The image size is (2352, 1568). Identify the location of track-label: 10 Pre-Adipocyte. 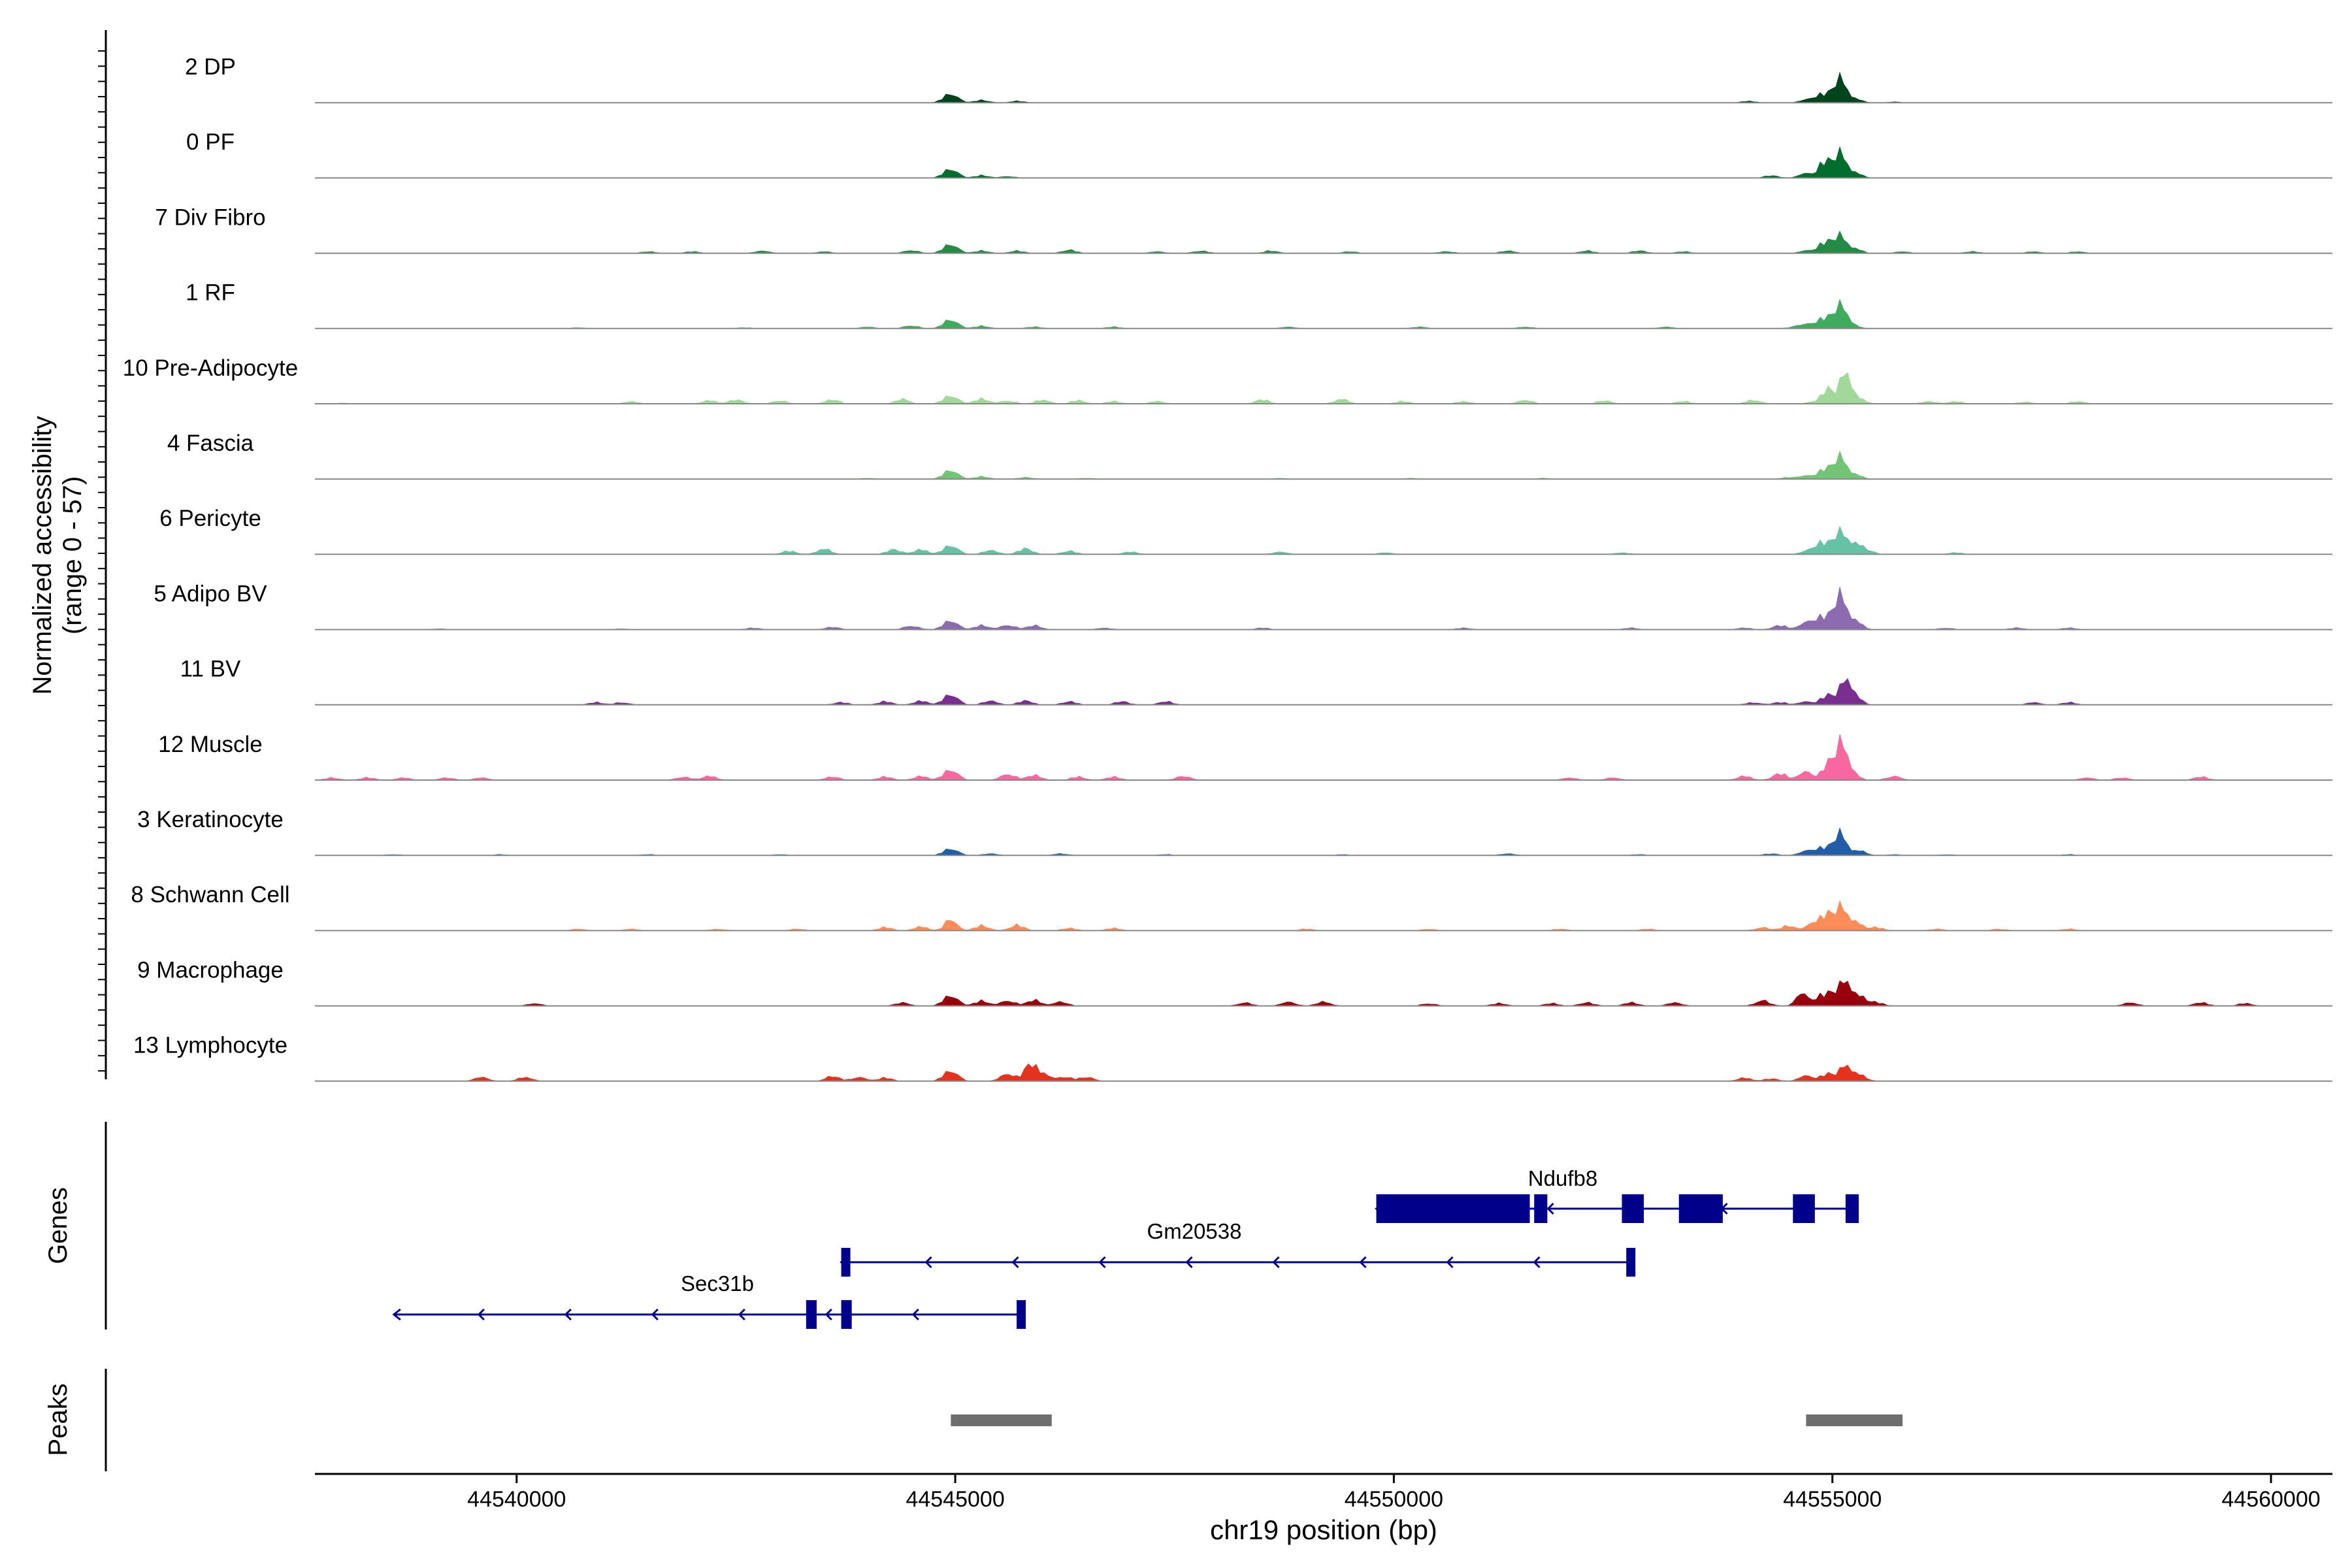
(210, 368).